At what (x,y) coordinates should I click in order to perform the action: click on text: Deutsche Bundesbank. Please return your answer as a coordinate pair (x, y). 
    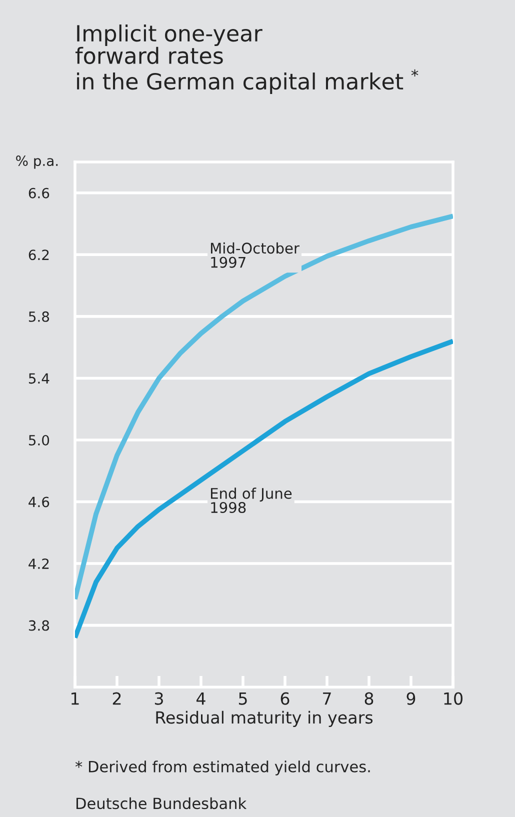
    Looking at the image, I should click on (161, 803).